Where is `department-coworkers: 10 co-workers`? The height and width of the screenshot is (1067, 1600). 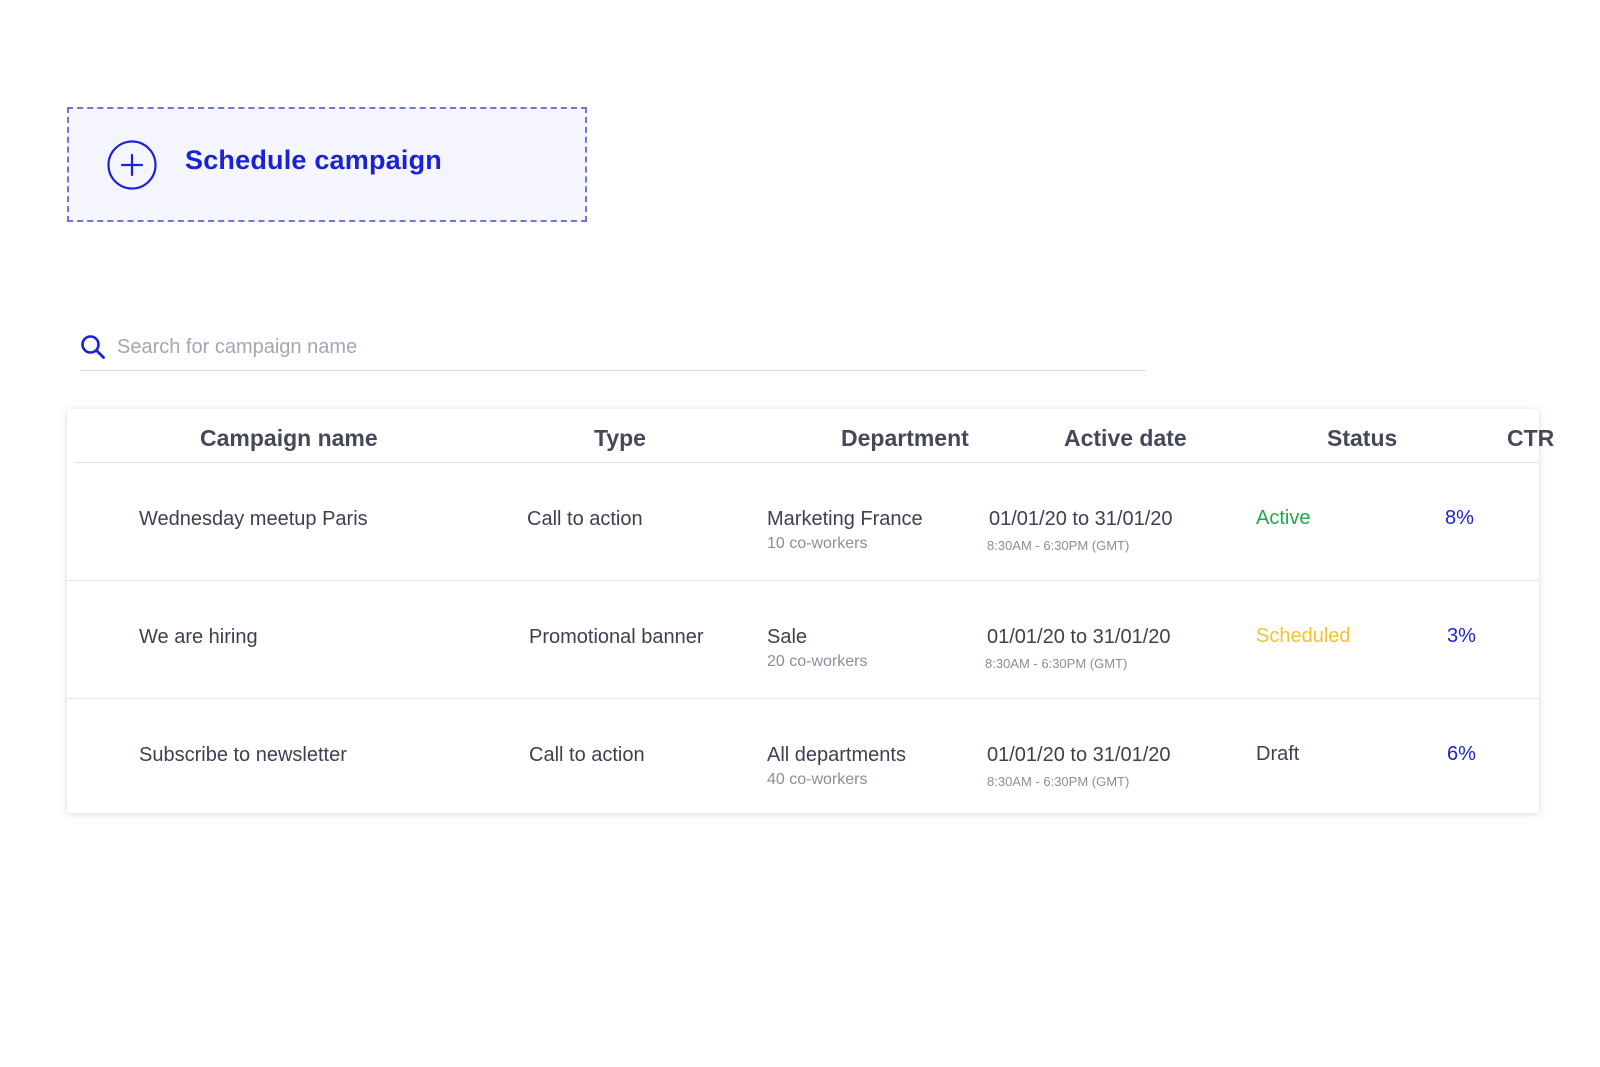
department-coworkers: 10 co-workers is located at coordinates (817, 543).